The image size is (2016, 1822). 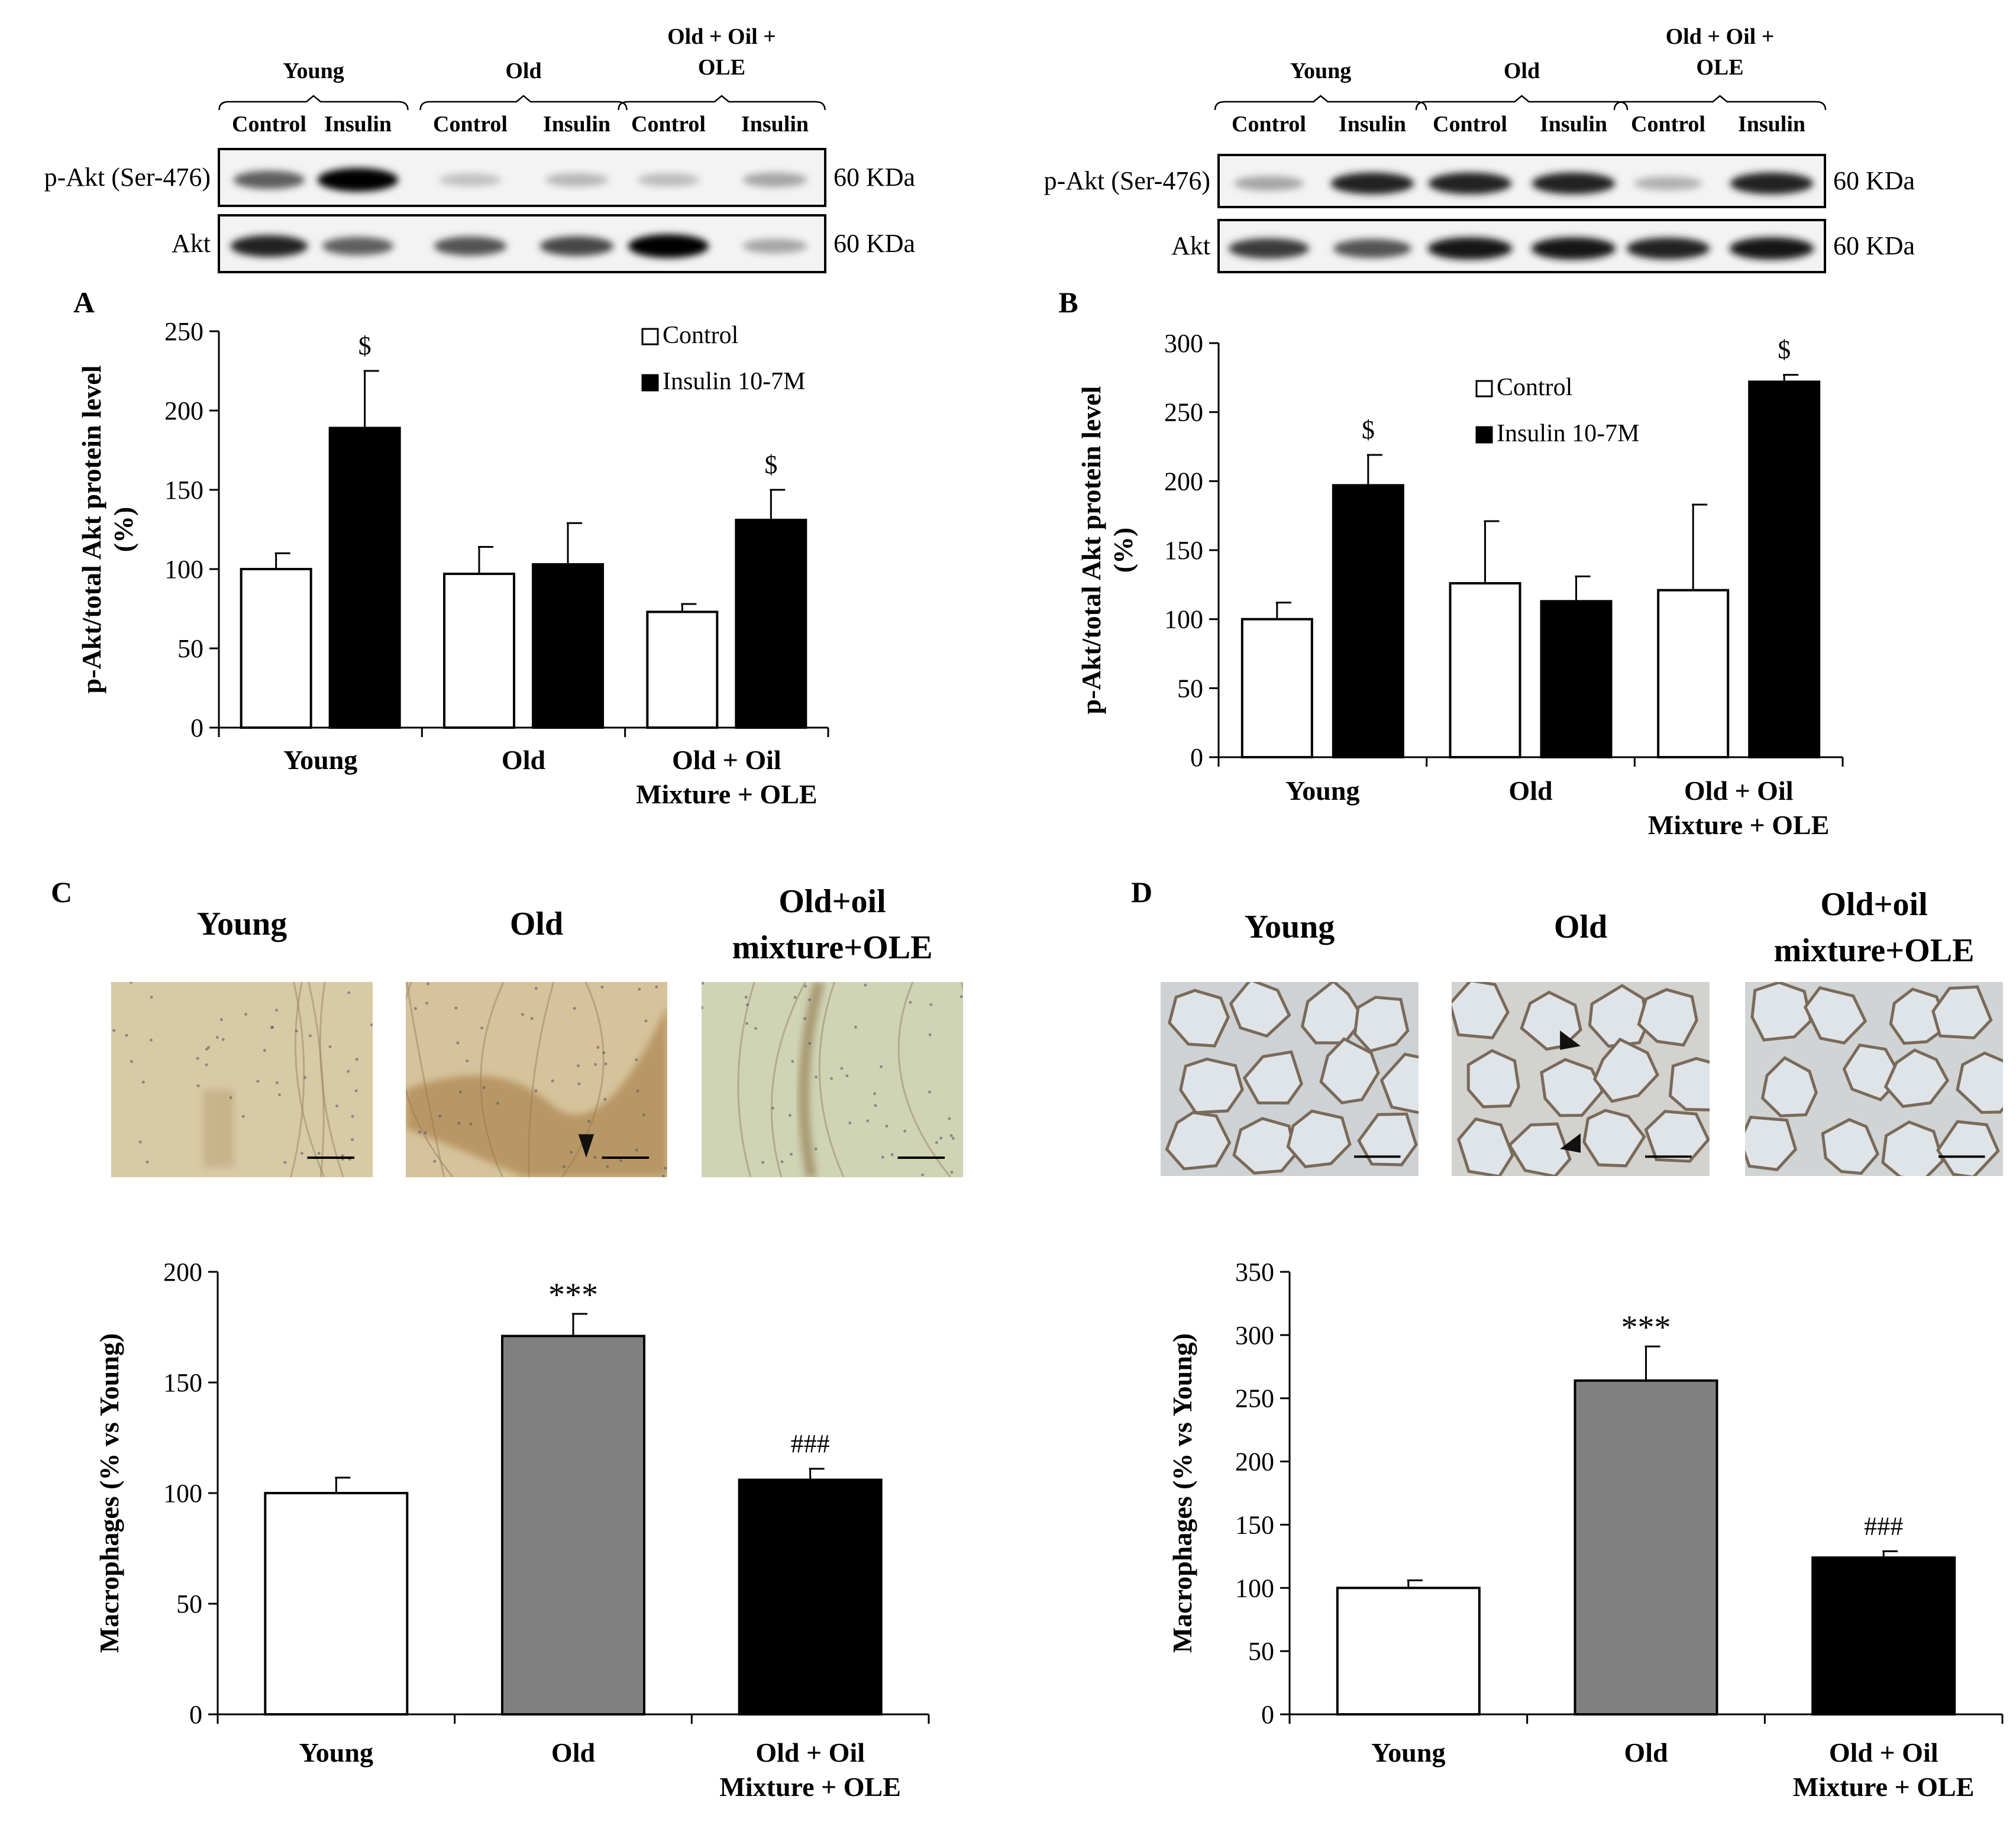 What do you see at coordinates (1290, 927) in the screenshot?
I see `micrograph-title: Young` at bounding box center [1290, 927].